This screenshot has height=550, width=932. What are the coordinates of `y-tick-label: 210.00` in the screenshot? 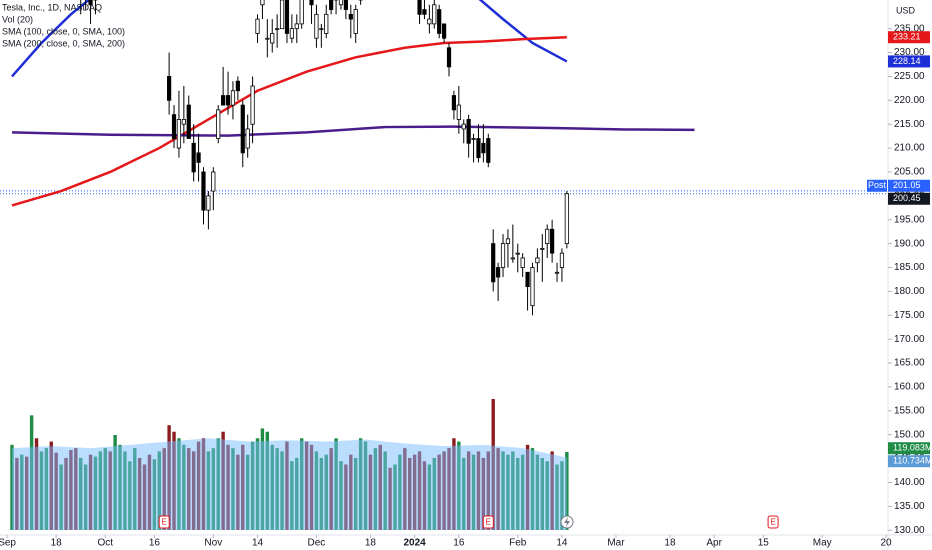 It's located at (909, 148).